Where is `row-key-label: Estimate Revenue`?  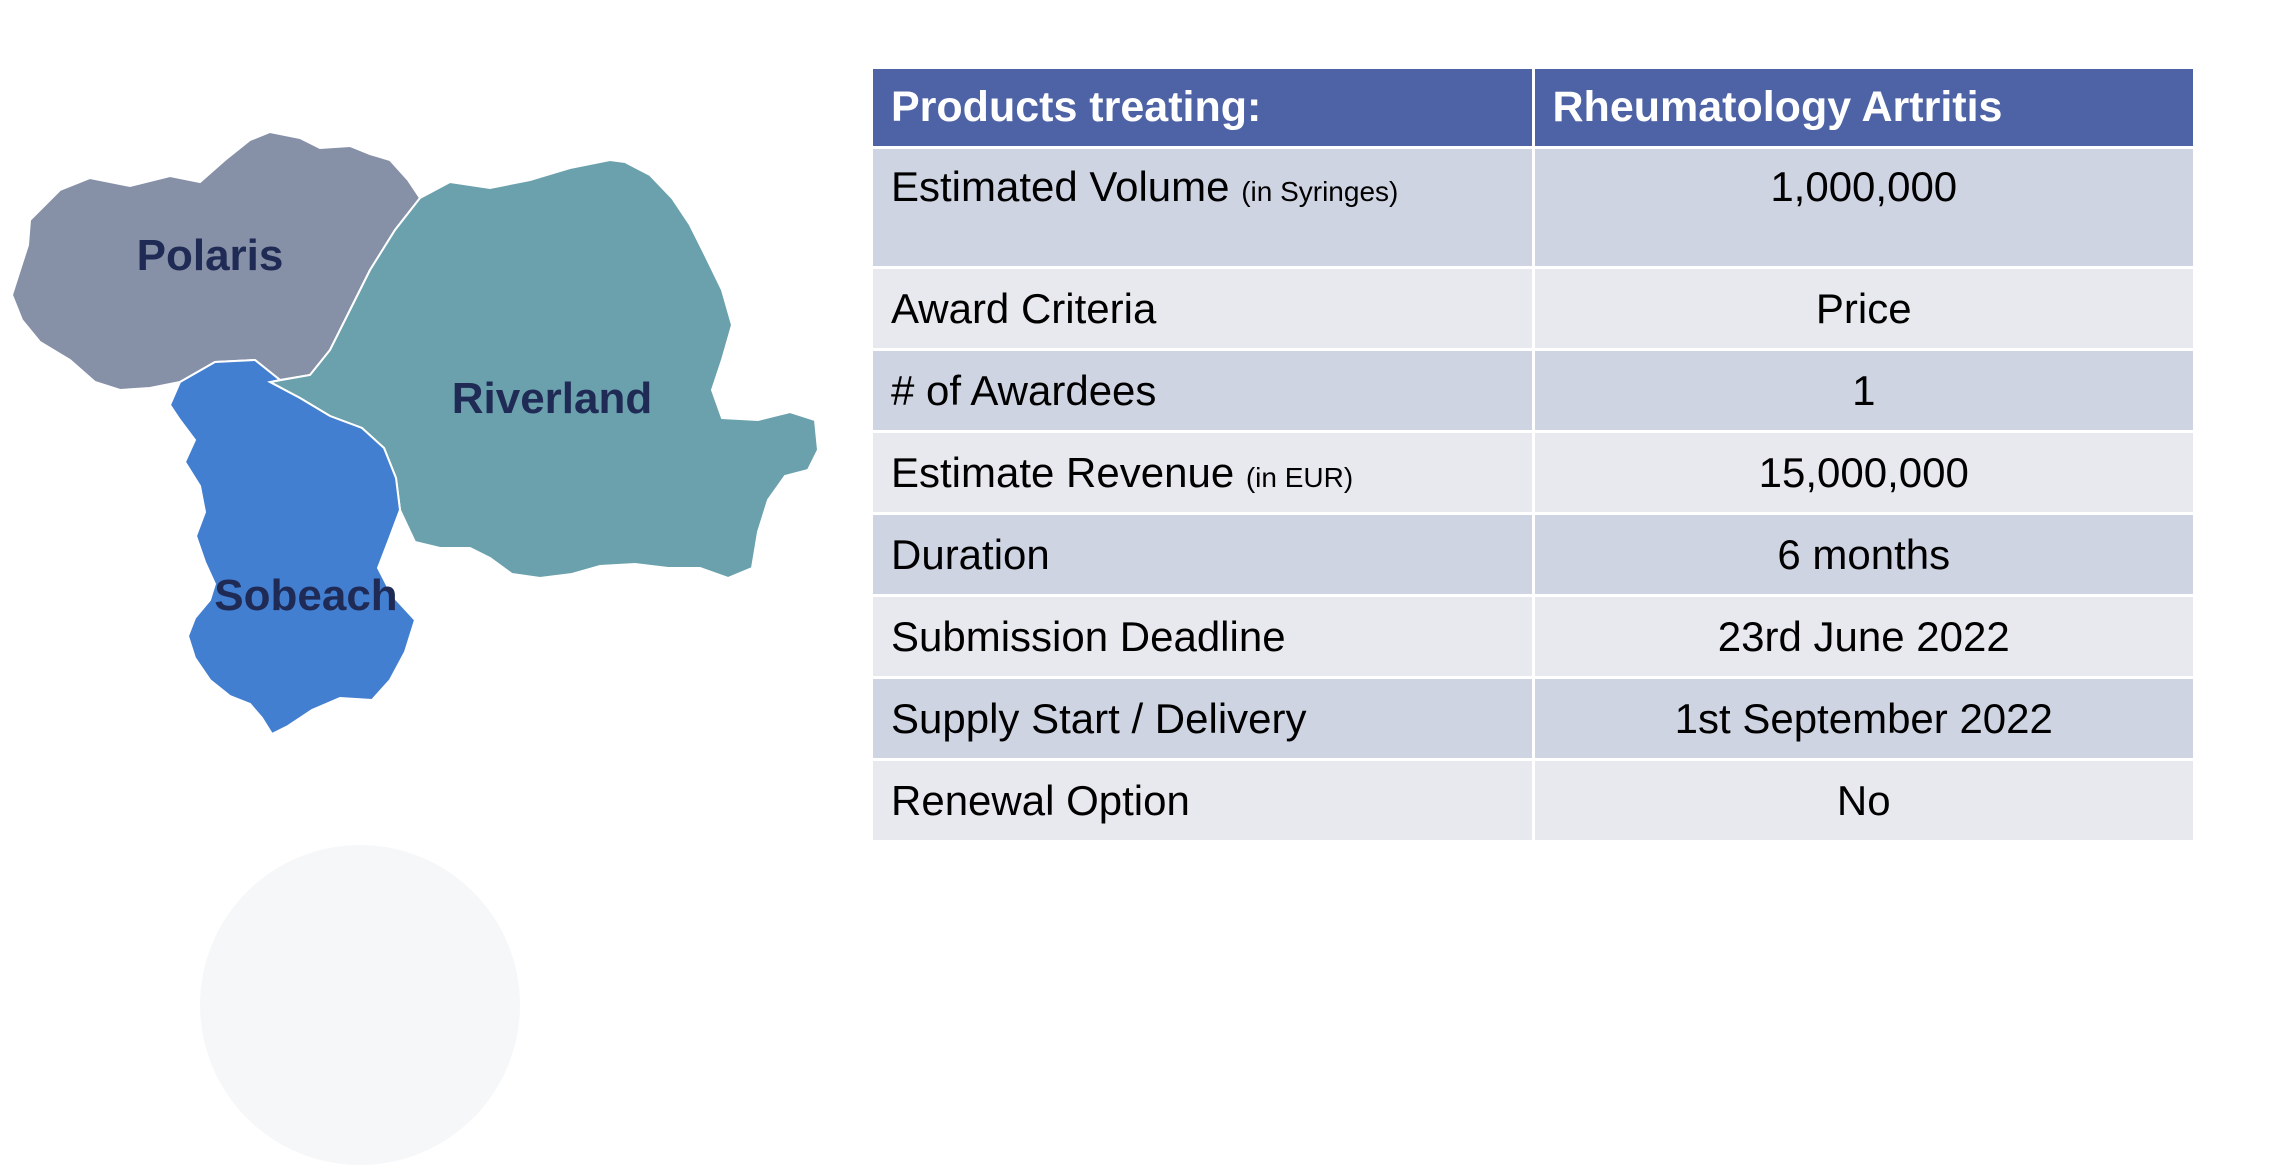 row-key-label: Estimate Revenue is located at coordinates (1063, 472).